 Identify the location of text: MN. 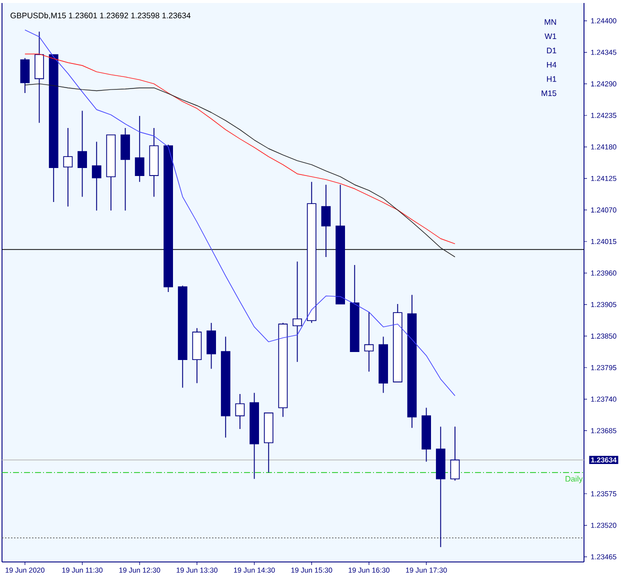
(550, 22).